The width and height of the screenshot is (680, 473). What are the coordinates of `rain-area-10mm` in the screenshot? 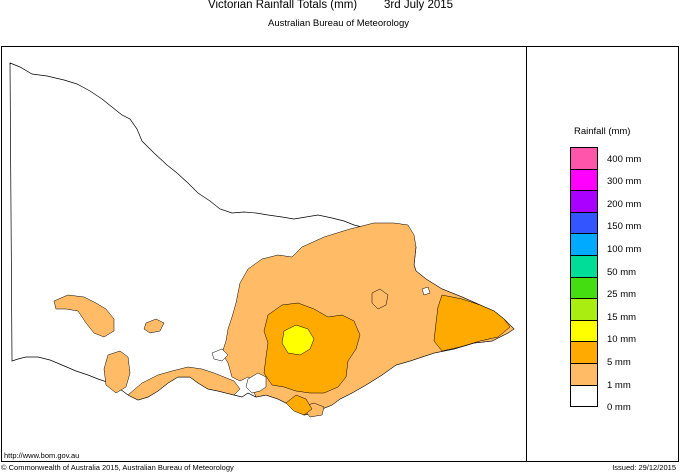 It's located at (298, 340).